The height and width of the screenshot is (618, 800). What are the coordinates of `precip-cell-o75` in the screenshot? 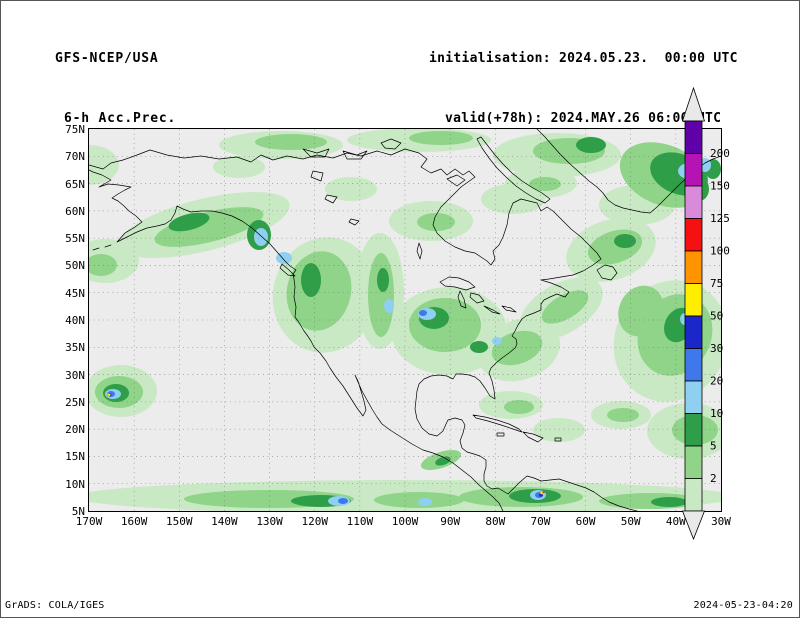 It's located at (107, 395).